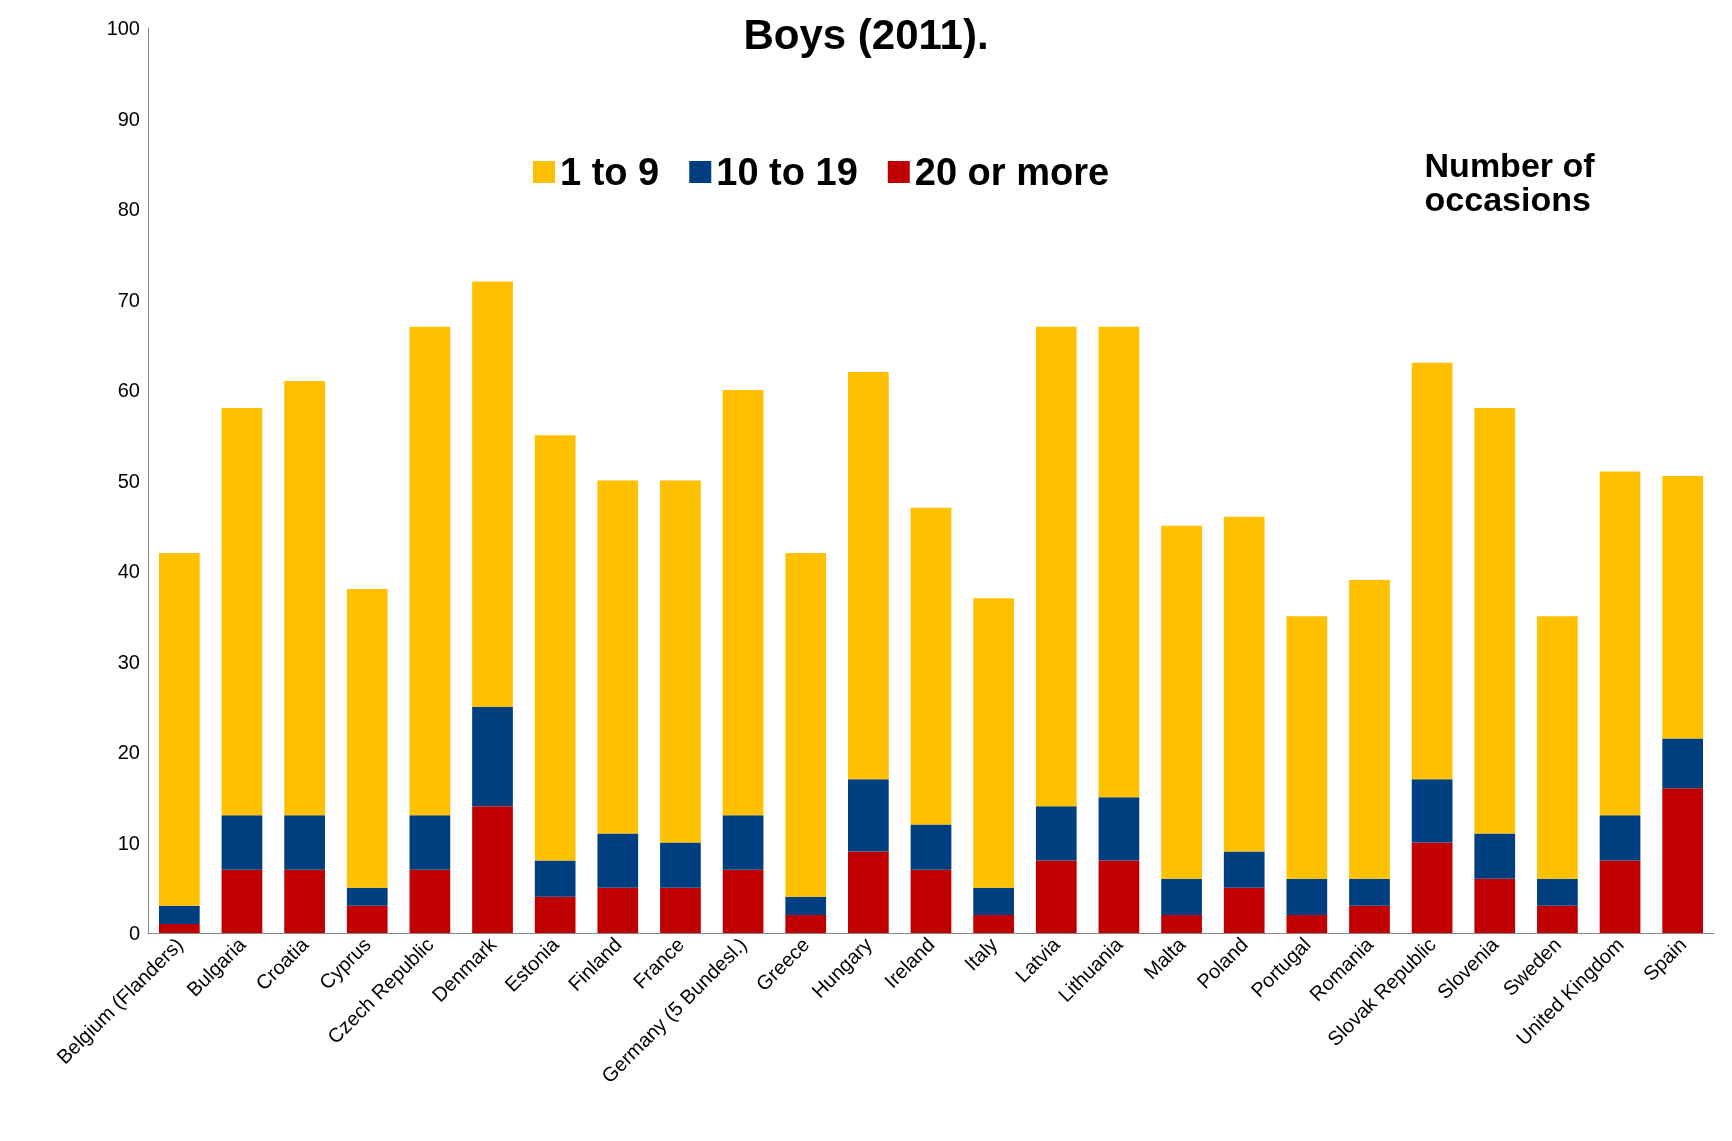 This screenshot has height=1141, width=1732. Describe the element at coordinates (866, 34) in the screenshot. I see `chart-title: Boys (2011).` at that location.